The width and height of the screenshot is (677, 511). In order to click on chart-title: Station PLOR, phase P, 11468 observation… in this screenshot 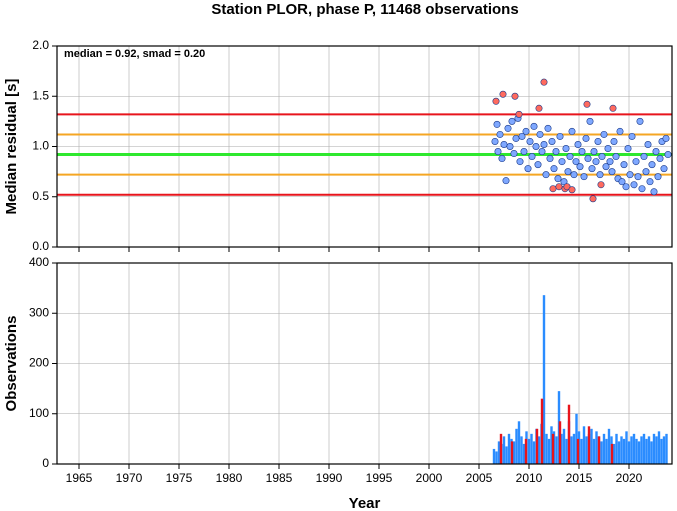, I will do `click(364, 9)`.